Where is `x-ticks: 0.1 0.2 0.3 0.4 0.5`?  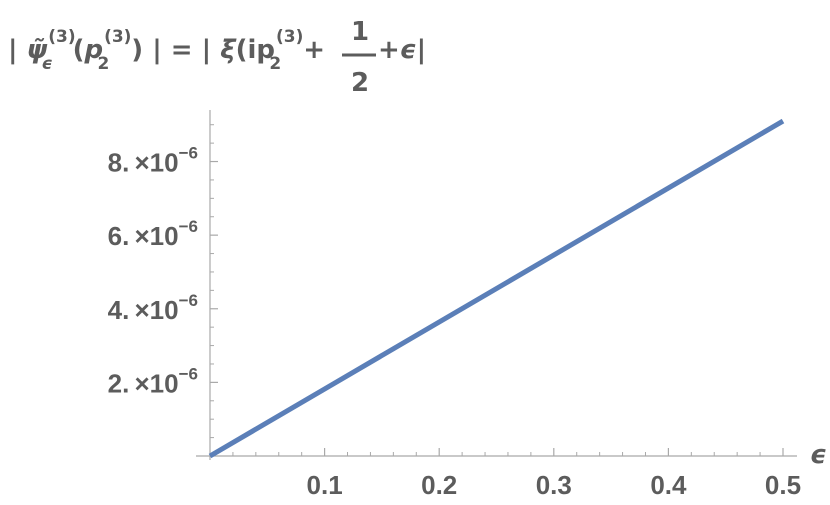
x-ticks: 0.1 0.2 0.3 0.4 0.5 is located at coordinates (554, 474).